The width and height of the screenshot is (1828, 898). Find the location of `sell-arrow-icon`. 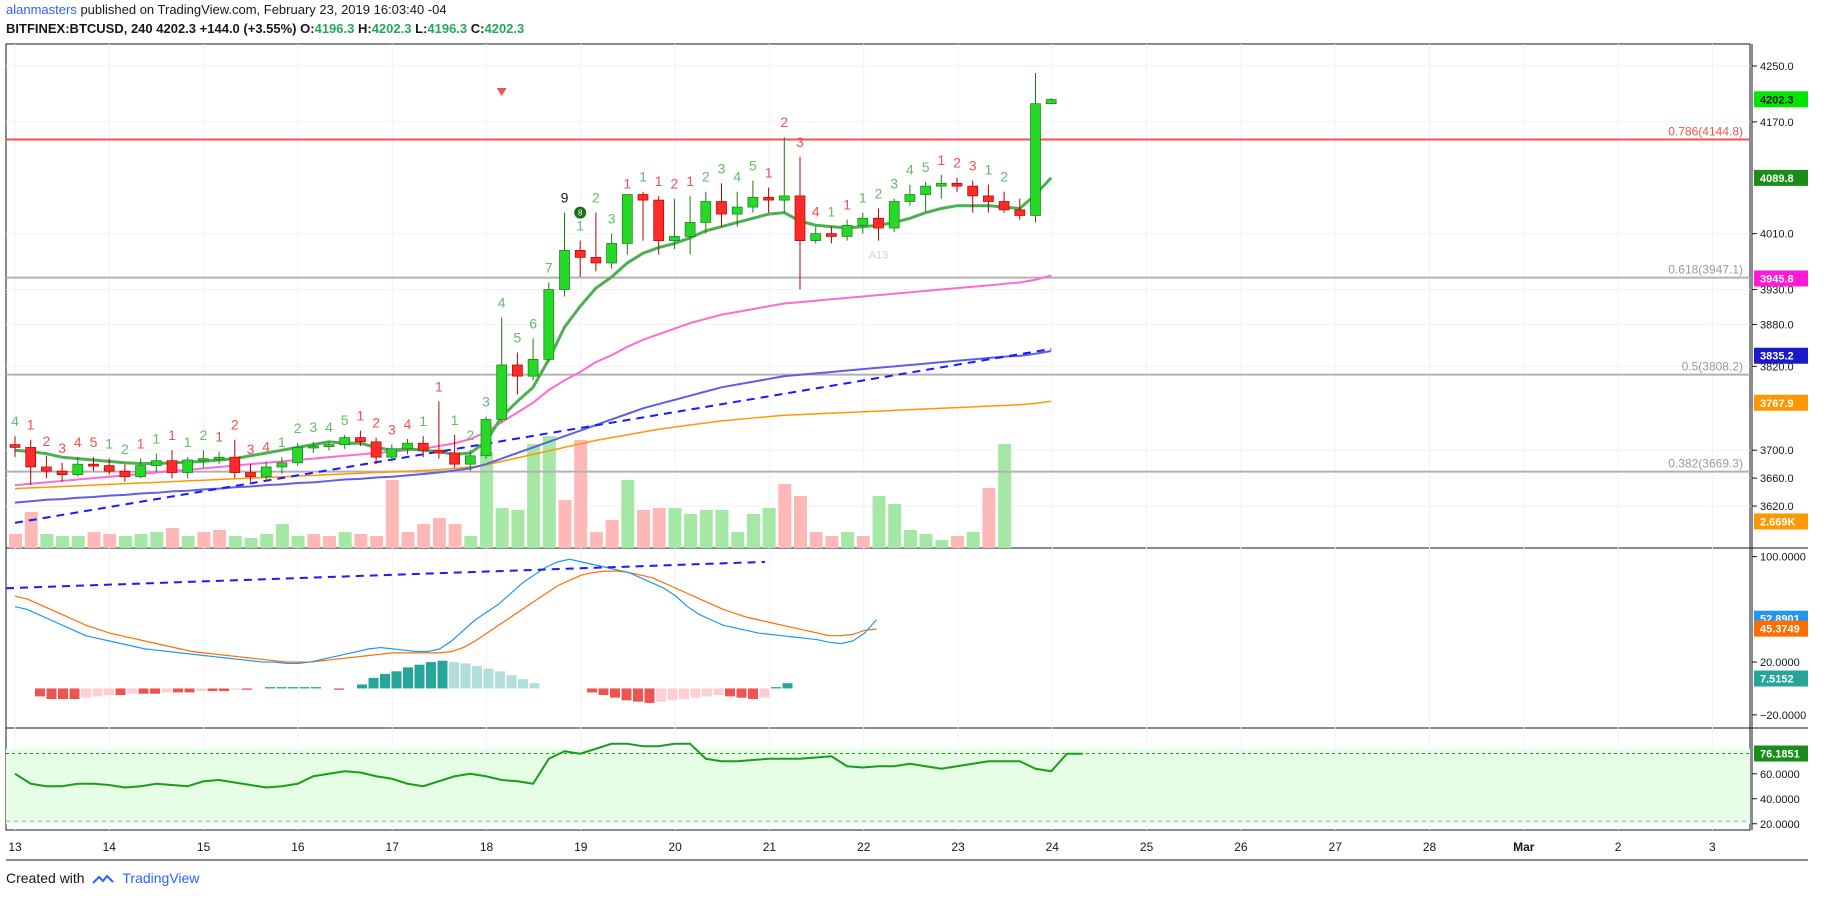

sell-arrow-icon is located at coordinates (501, 92).